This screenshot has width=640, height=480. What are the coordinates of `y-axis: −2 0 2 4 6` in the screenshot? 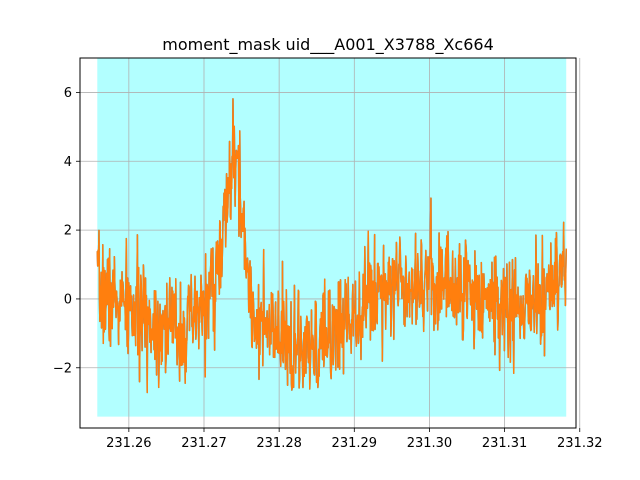 It's located at (66, 231).